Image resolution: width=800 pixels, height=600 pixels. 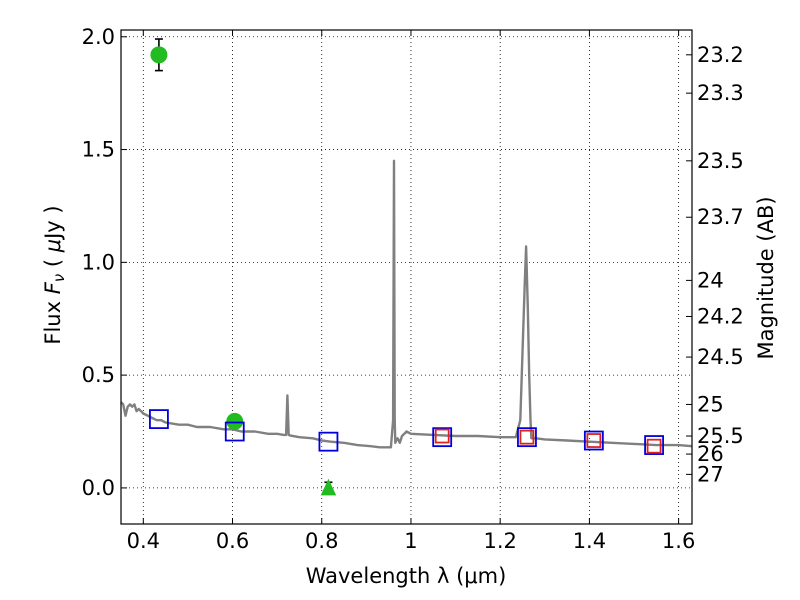 I want to click on x-tick-label: 0.6, so click(x=232, y=541).